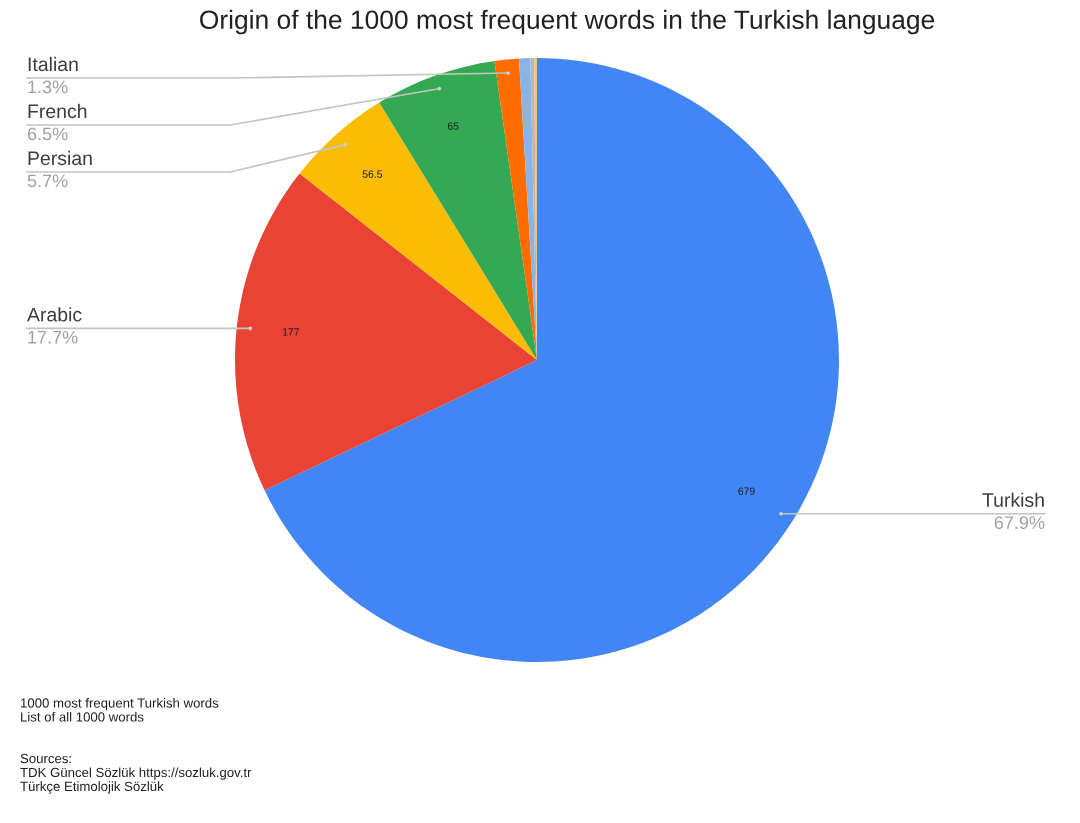 The width and height of the screenshot is (1080, 823). I want to click on slice-label: French, so click(57, 111).